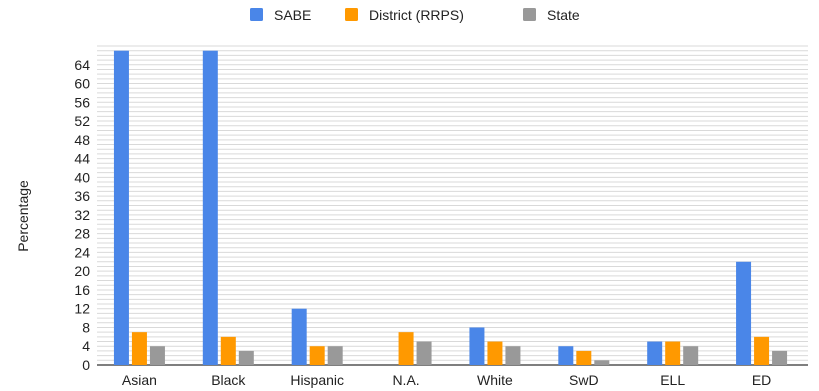 The height and width of the screenshot is (391, 819). I want to click on bar-district-rrps-black, so click(228, 350).